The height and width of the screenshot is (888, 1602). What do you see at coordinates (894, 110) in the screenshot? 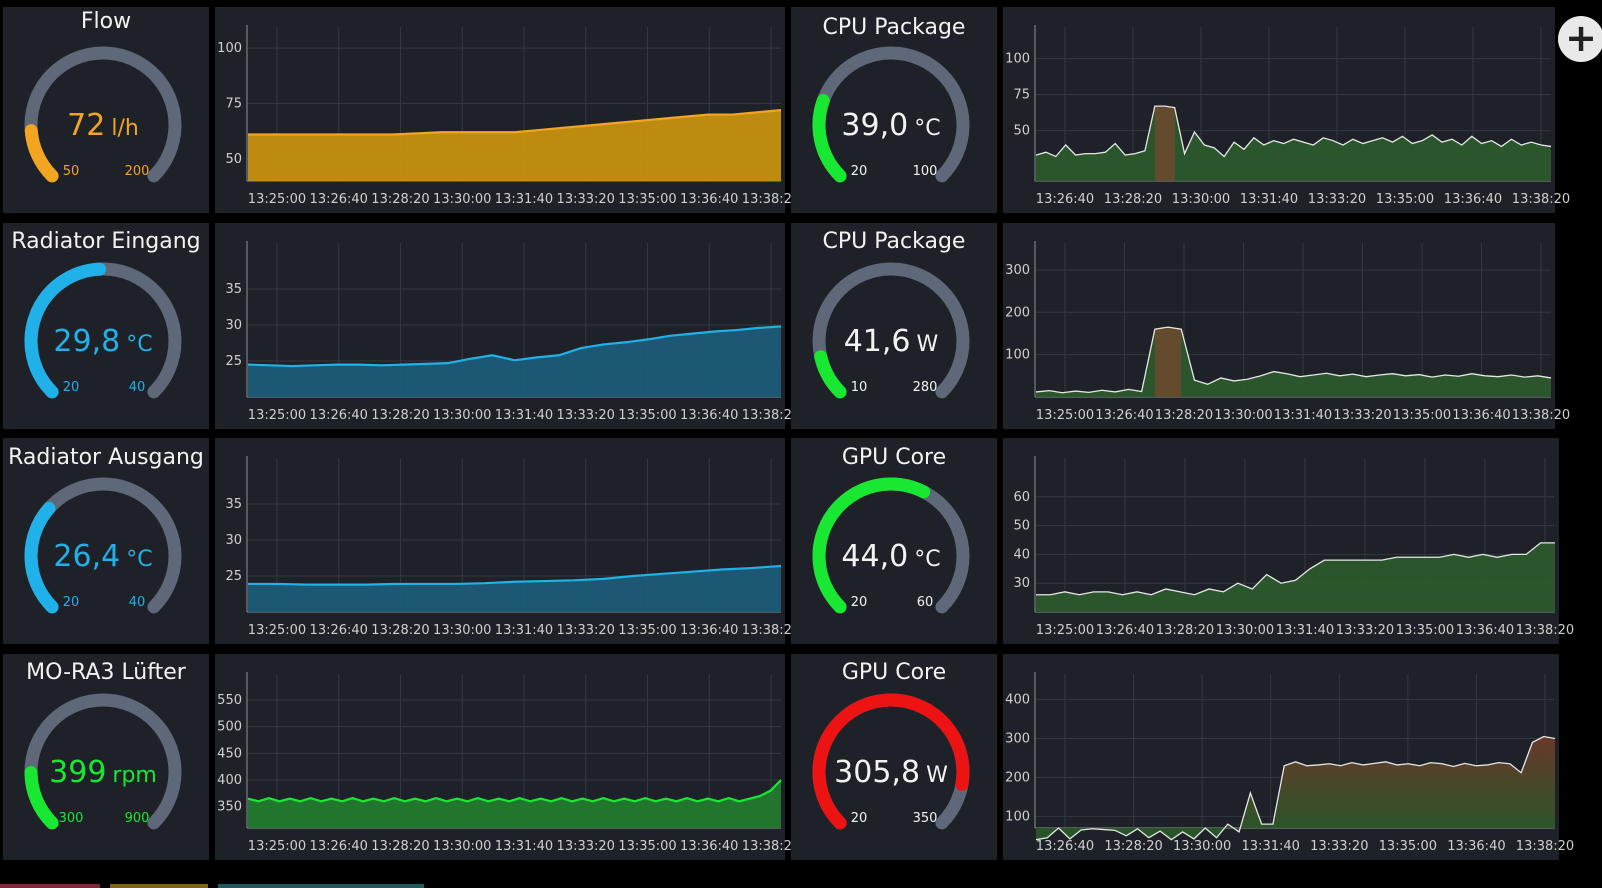
I see `gauge-panel-cpu-temp: CPU Package 39,0 °C 20 100` at bounding box center [894, 110].